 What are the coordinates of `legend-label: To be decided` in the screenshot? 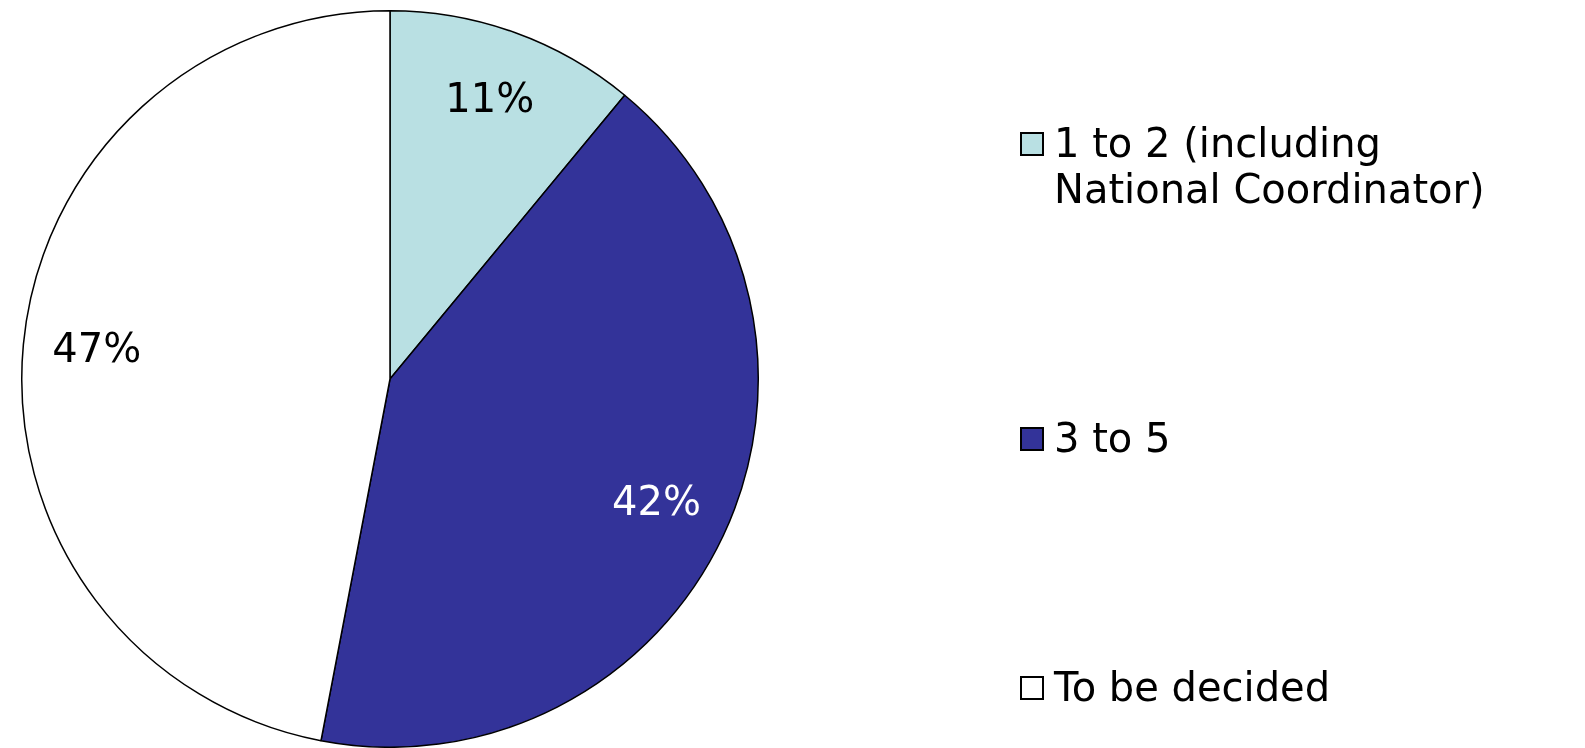 It's located at (1192, 687).